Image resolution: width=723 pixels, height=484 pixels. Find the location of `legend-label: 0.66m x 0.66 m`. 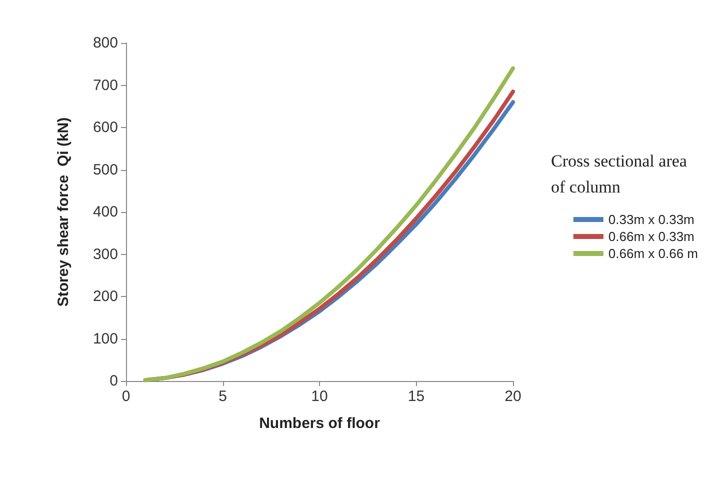

legend-label: 0.66m x 0.66 m is located at coordinates (653, 253).